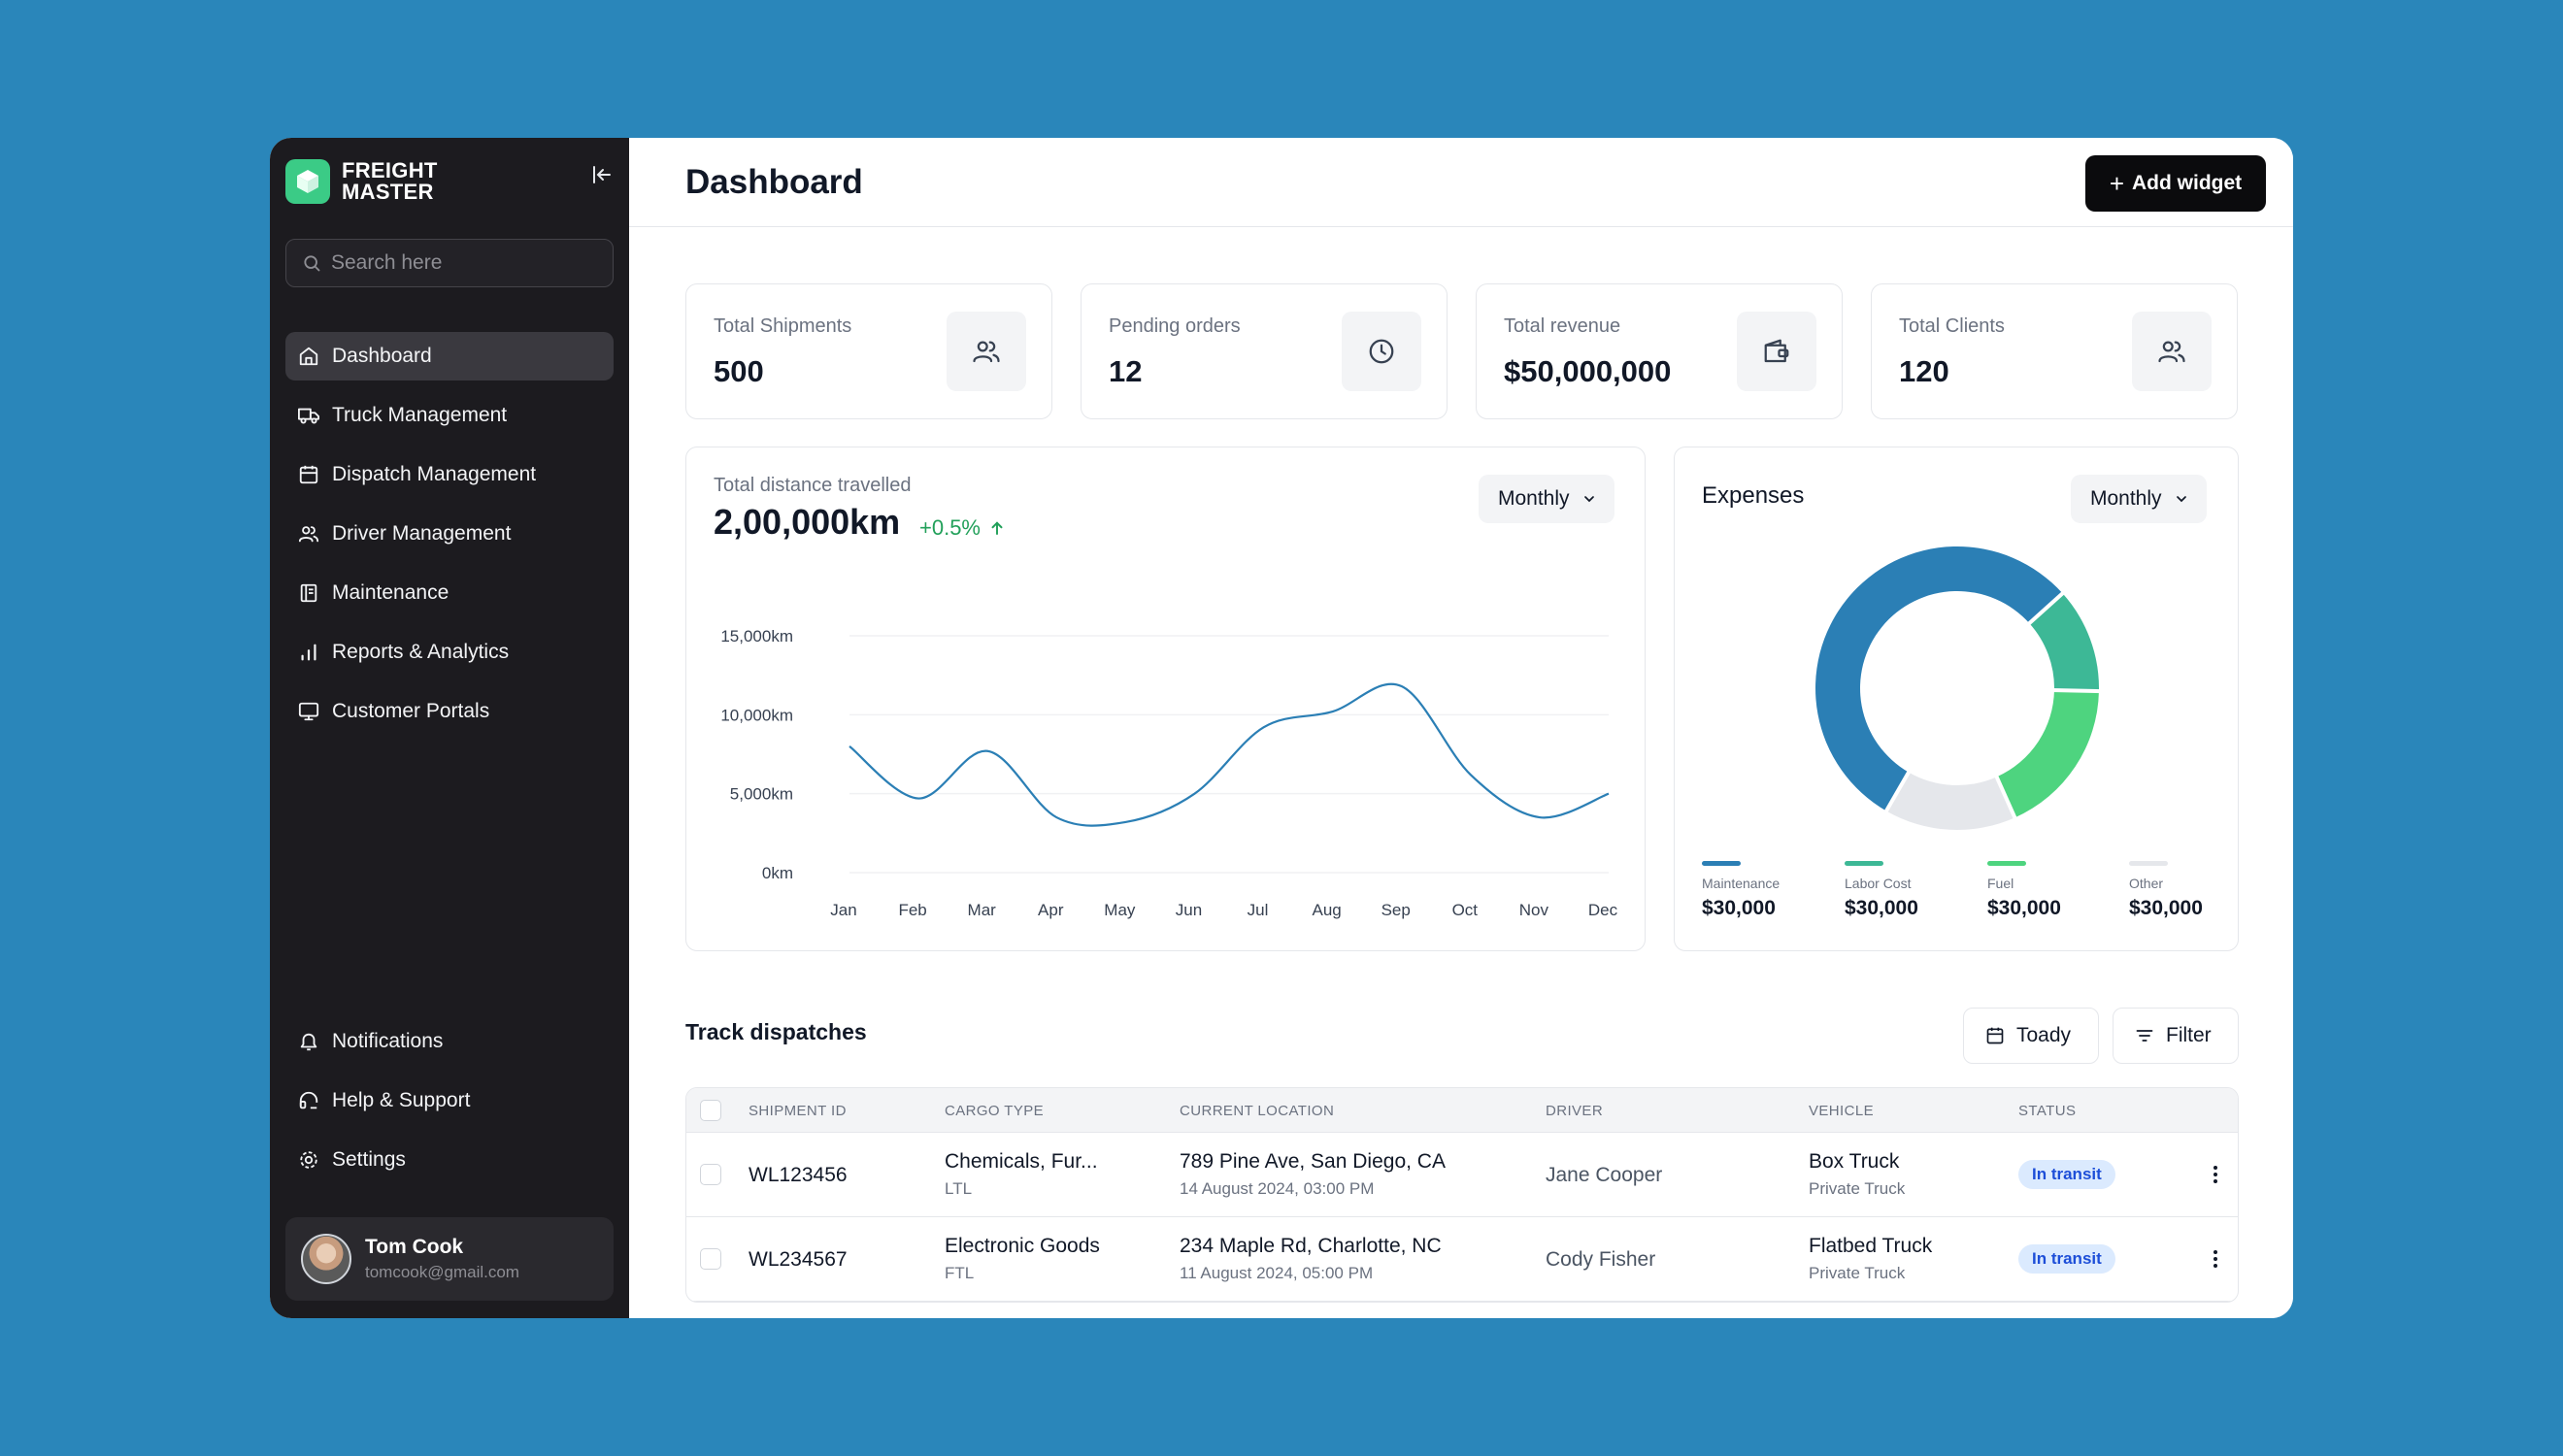  What do you see at coordinates (2200, 890) in the screenshot?
I see `legend-other: Other $30,000` at bounding box center [2200, 890].